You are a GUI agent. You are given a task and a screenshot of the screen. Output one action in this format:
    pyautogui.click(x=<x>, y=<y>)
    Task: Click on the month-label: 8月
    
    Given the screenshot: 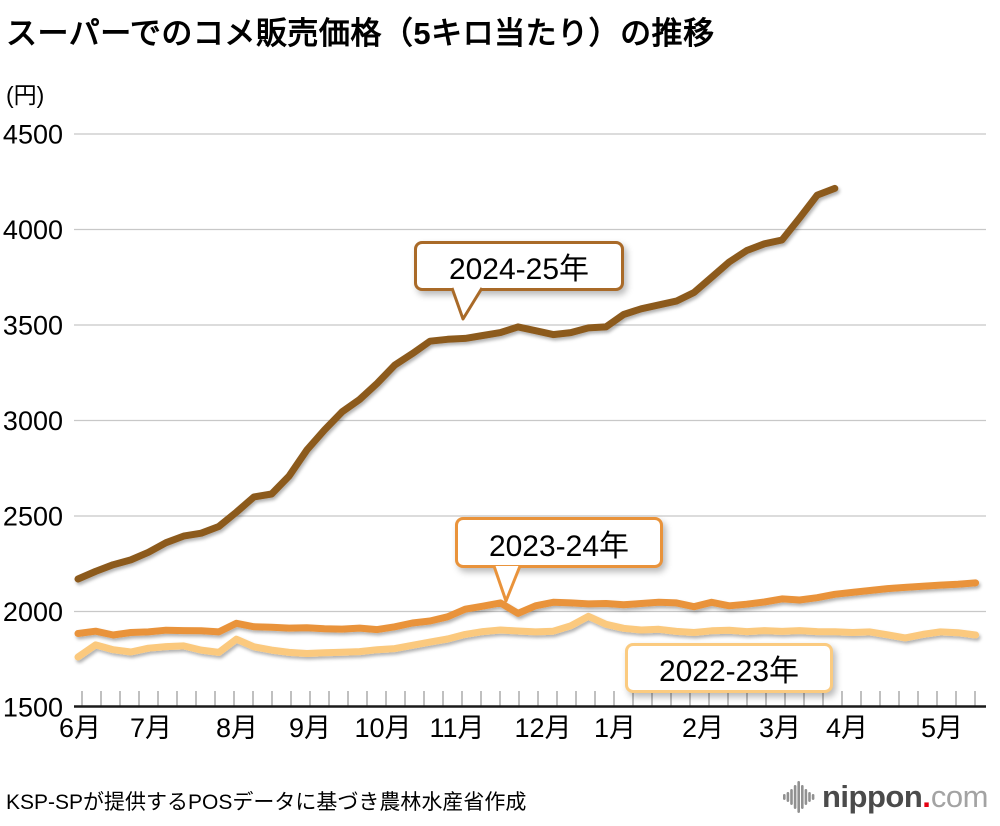 What is the action you would take?
    pyautogui.click(x=237, y=728)
    